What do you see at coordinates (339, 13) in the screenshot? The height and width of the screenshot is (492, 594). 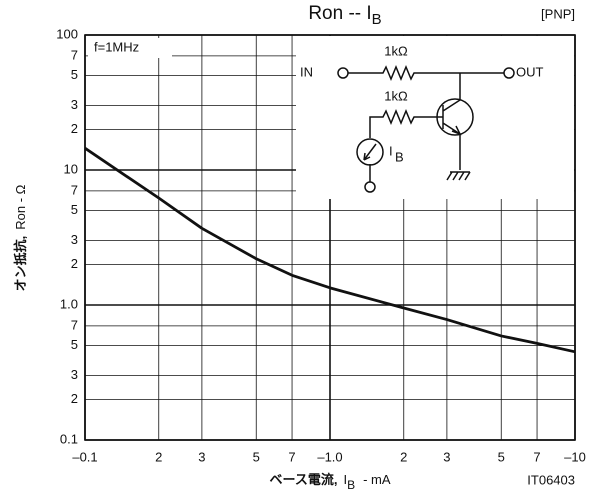 I see `title-text: Ron -- I` at bounding box center [339, 13].